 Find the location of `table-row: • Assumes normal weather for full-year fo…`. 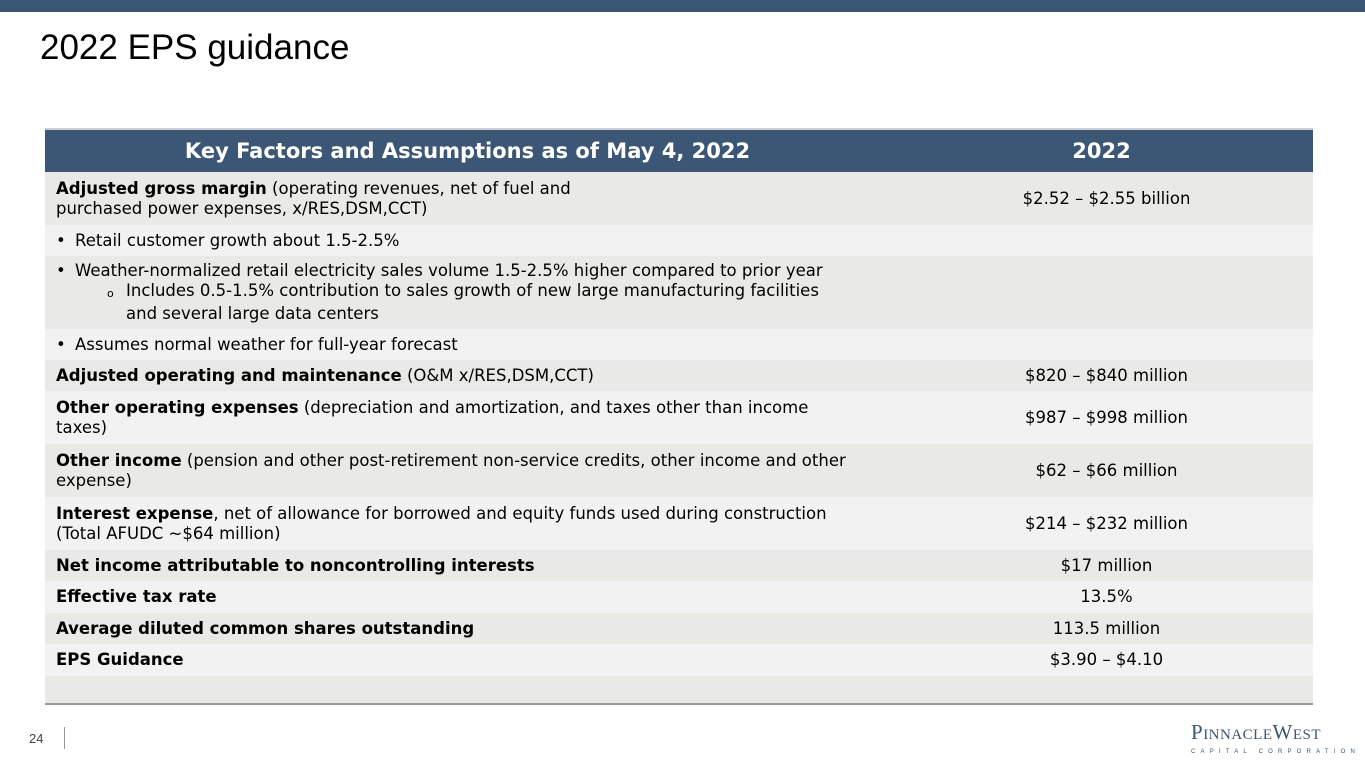

table-row: • Assumes normal weather for full-year fo… is located at coordinates (679, 344).